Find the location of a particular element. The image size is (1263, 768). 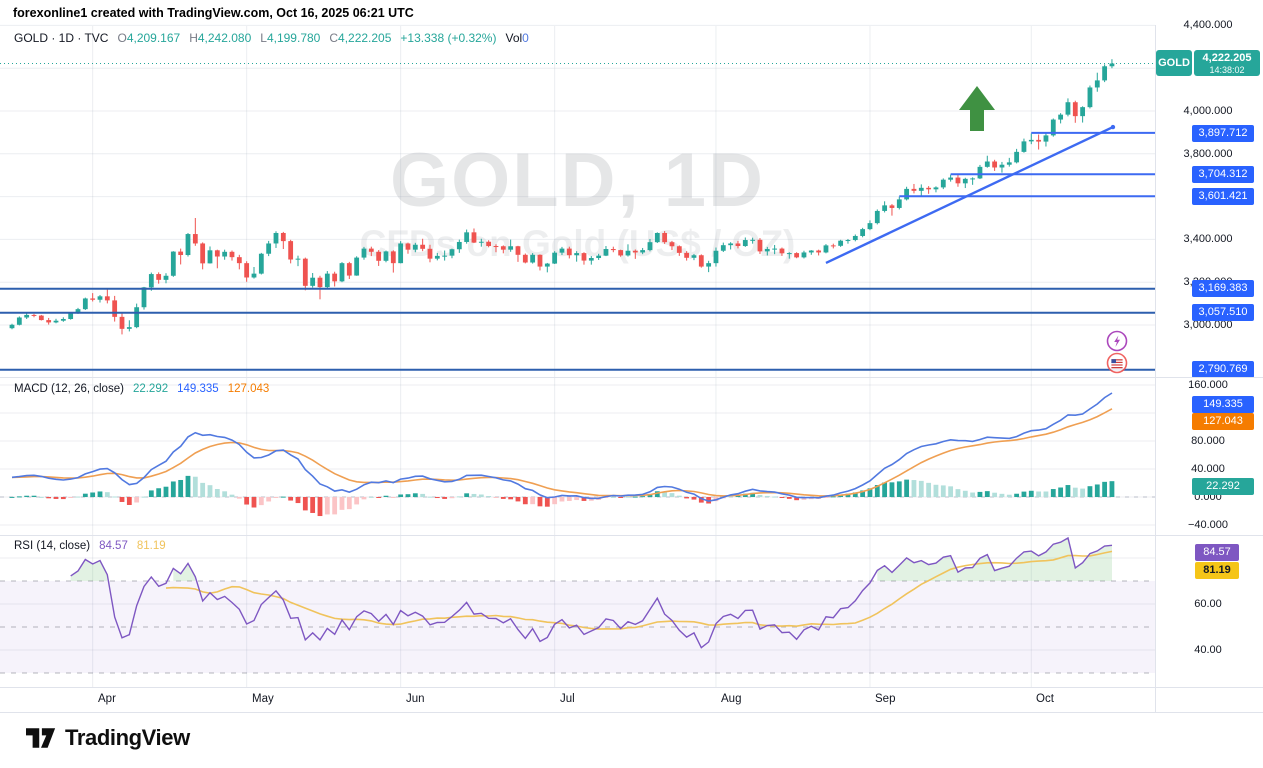

price-axis-tick: 3,000.000 is located at coordinates (1208, 325).